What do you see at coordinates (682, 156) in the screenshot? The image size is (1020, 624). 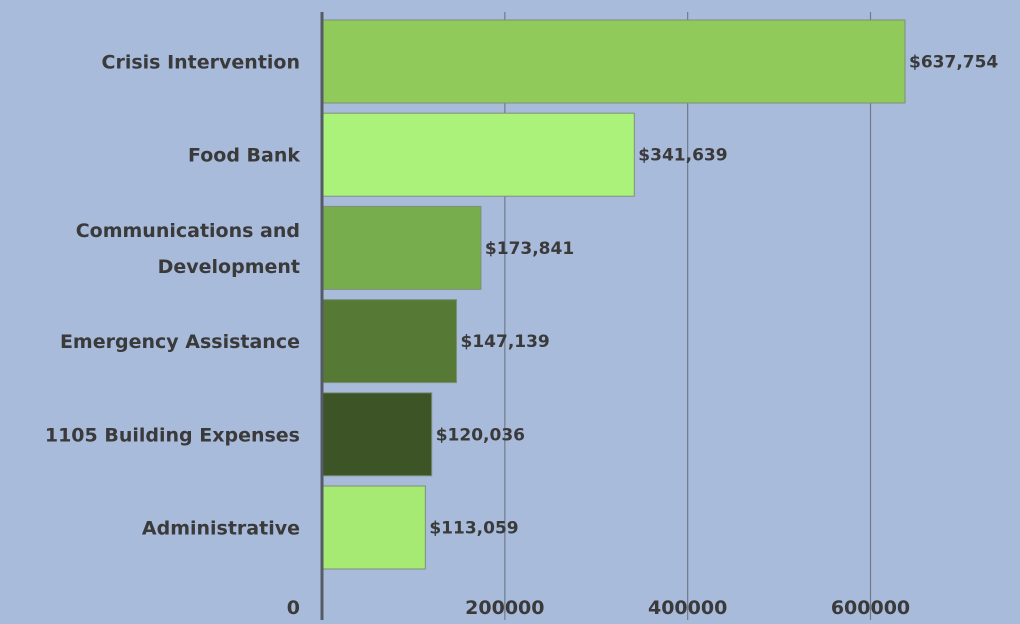 I see `value-label-1: $341,639` at bounding box center [682, 156].